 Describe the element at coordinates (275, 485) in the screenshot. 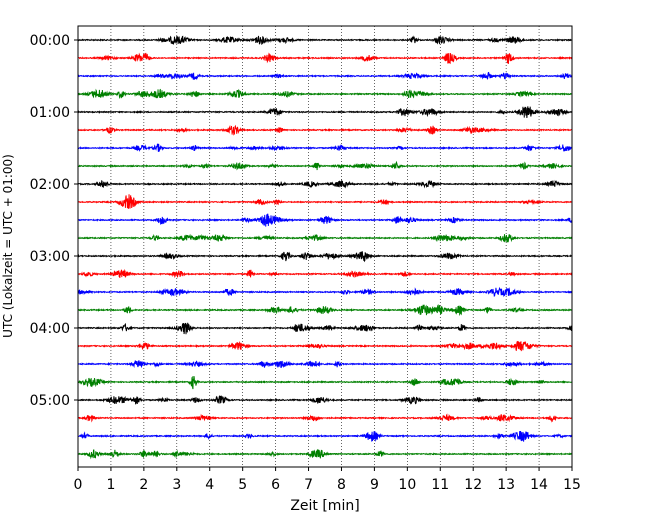

I see `x-tick-label: 6` at that location.